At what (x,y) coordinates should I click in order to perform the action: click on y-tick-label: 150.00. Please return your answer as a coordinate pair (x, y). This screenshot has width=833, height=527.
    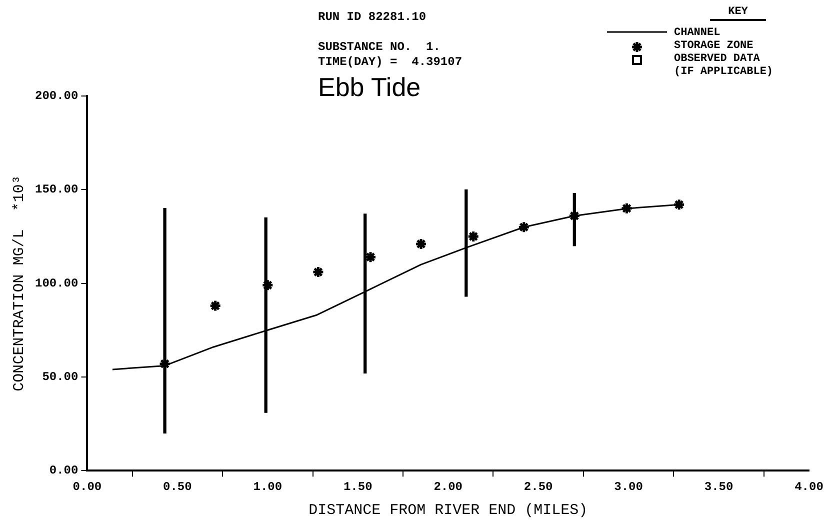
    Looking at the image, I should click on (56, 189).